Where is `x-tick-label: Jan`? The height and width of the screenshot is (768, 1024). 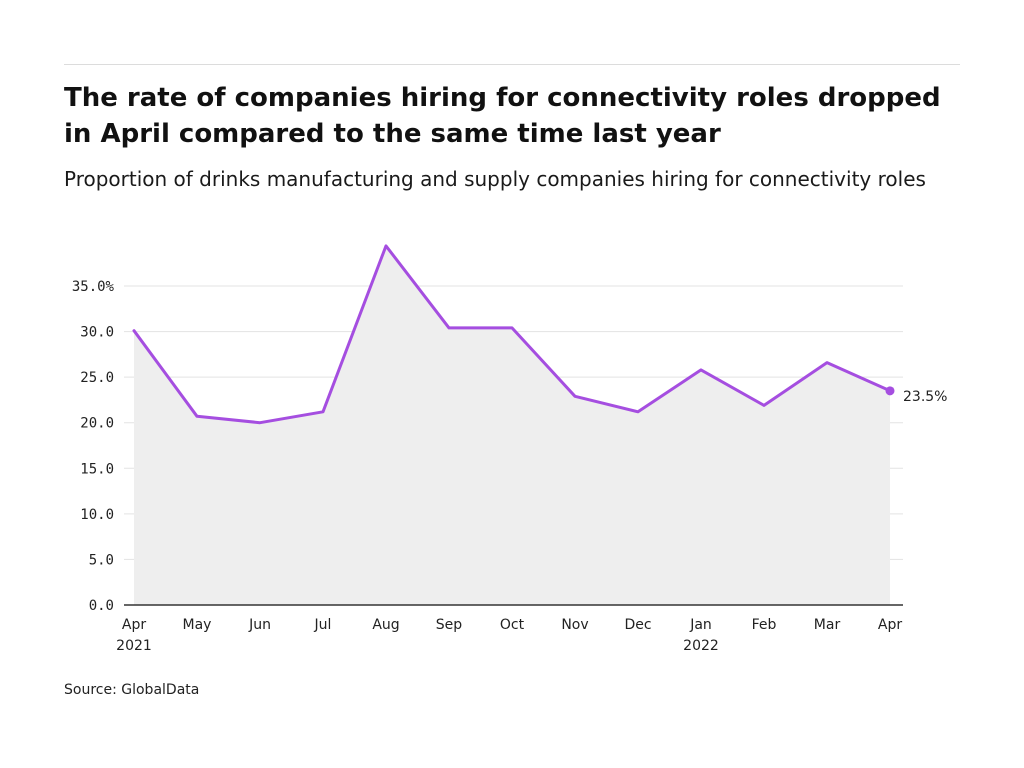 x-tick-label: Jan is located at coordinates (700, 625).